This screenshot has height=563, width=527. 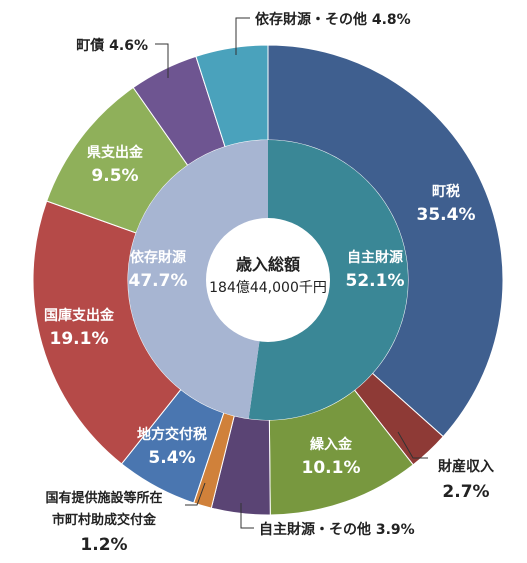 What do you see at coordinates (337, 529) in the screenshot?
I see `outer-label-3: 自主財源・その他 3.9%` at bounding box center [337, 529].